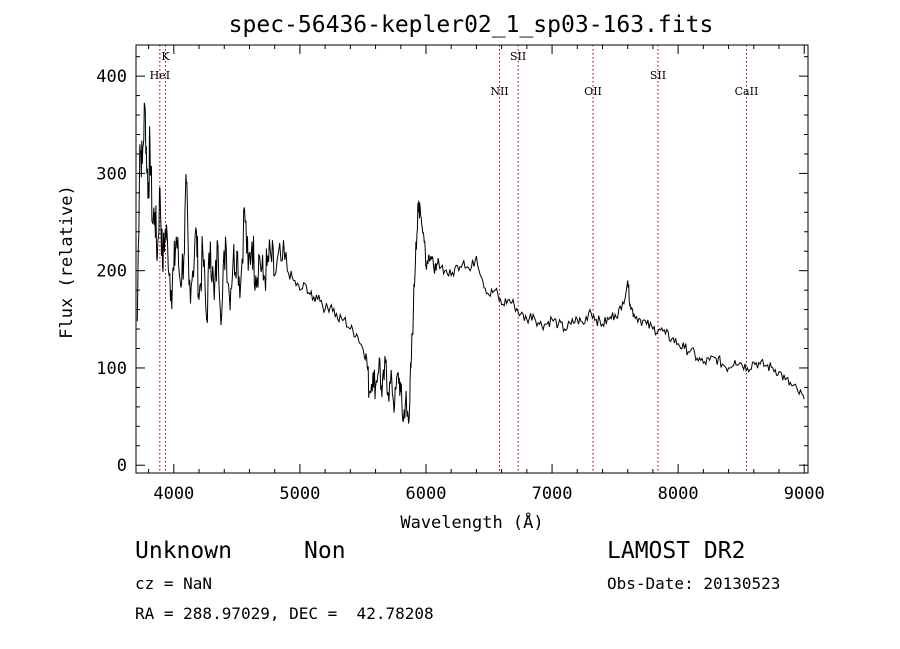  Describe the element at coordinates (593, 91) in the screenshot. I see `spectral-line-label: OII` at that location.